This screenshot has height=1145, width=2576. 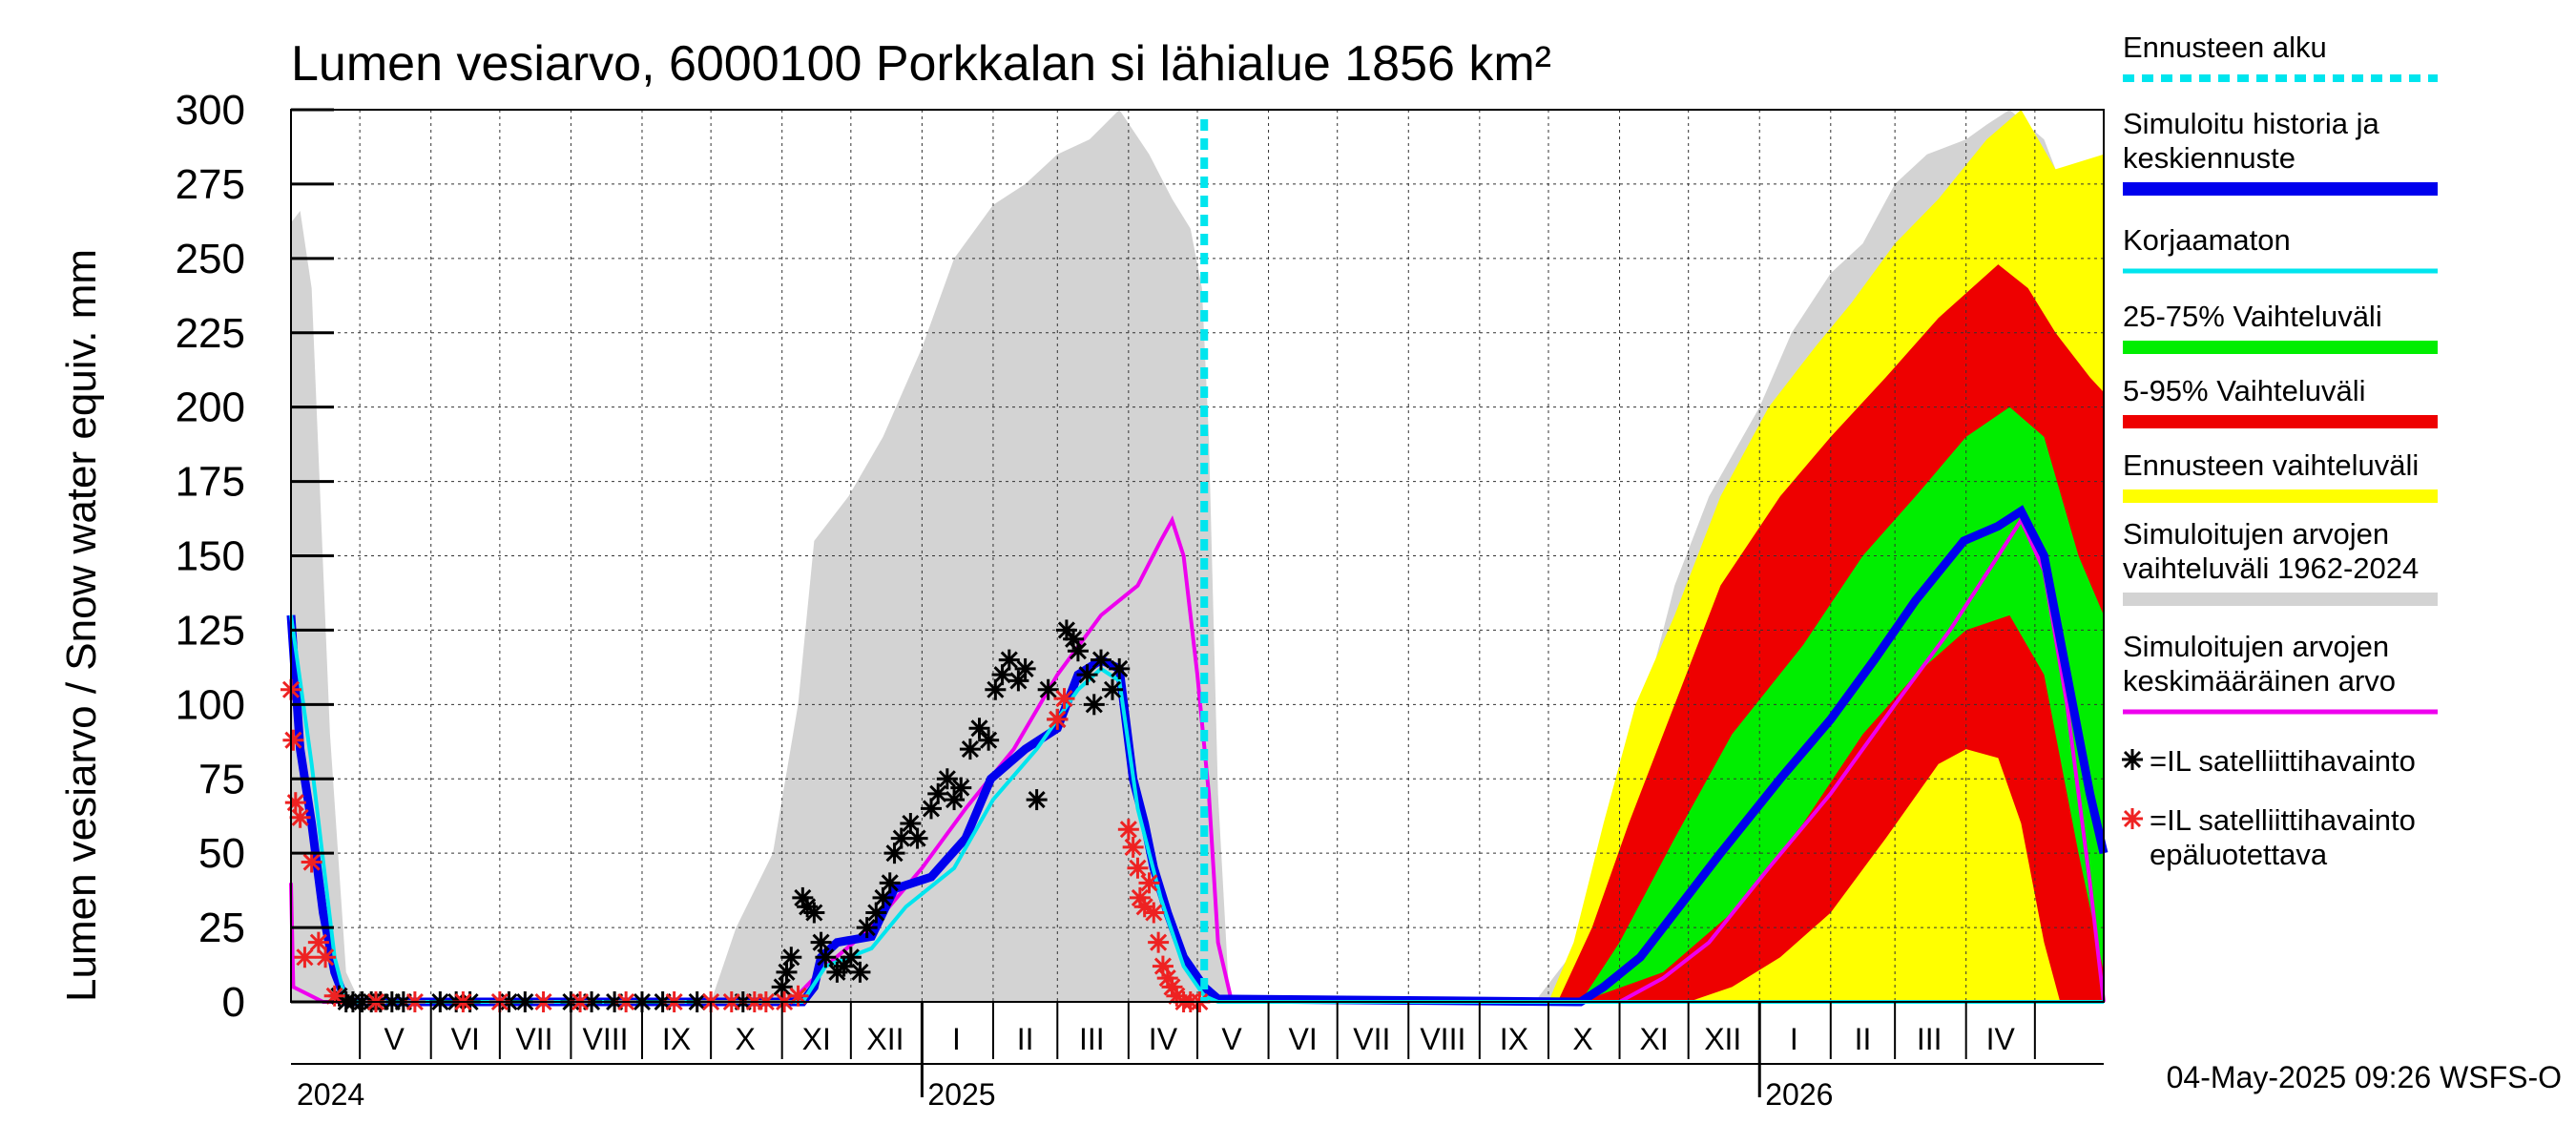 What do you see at coordinates (330, 1094) in the screenshot?
I see `year-label: 2024` at bounding box center [330, 1094].